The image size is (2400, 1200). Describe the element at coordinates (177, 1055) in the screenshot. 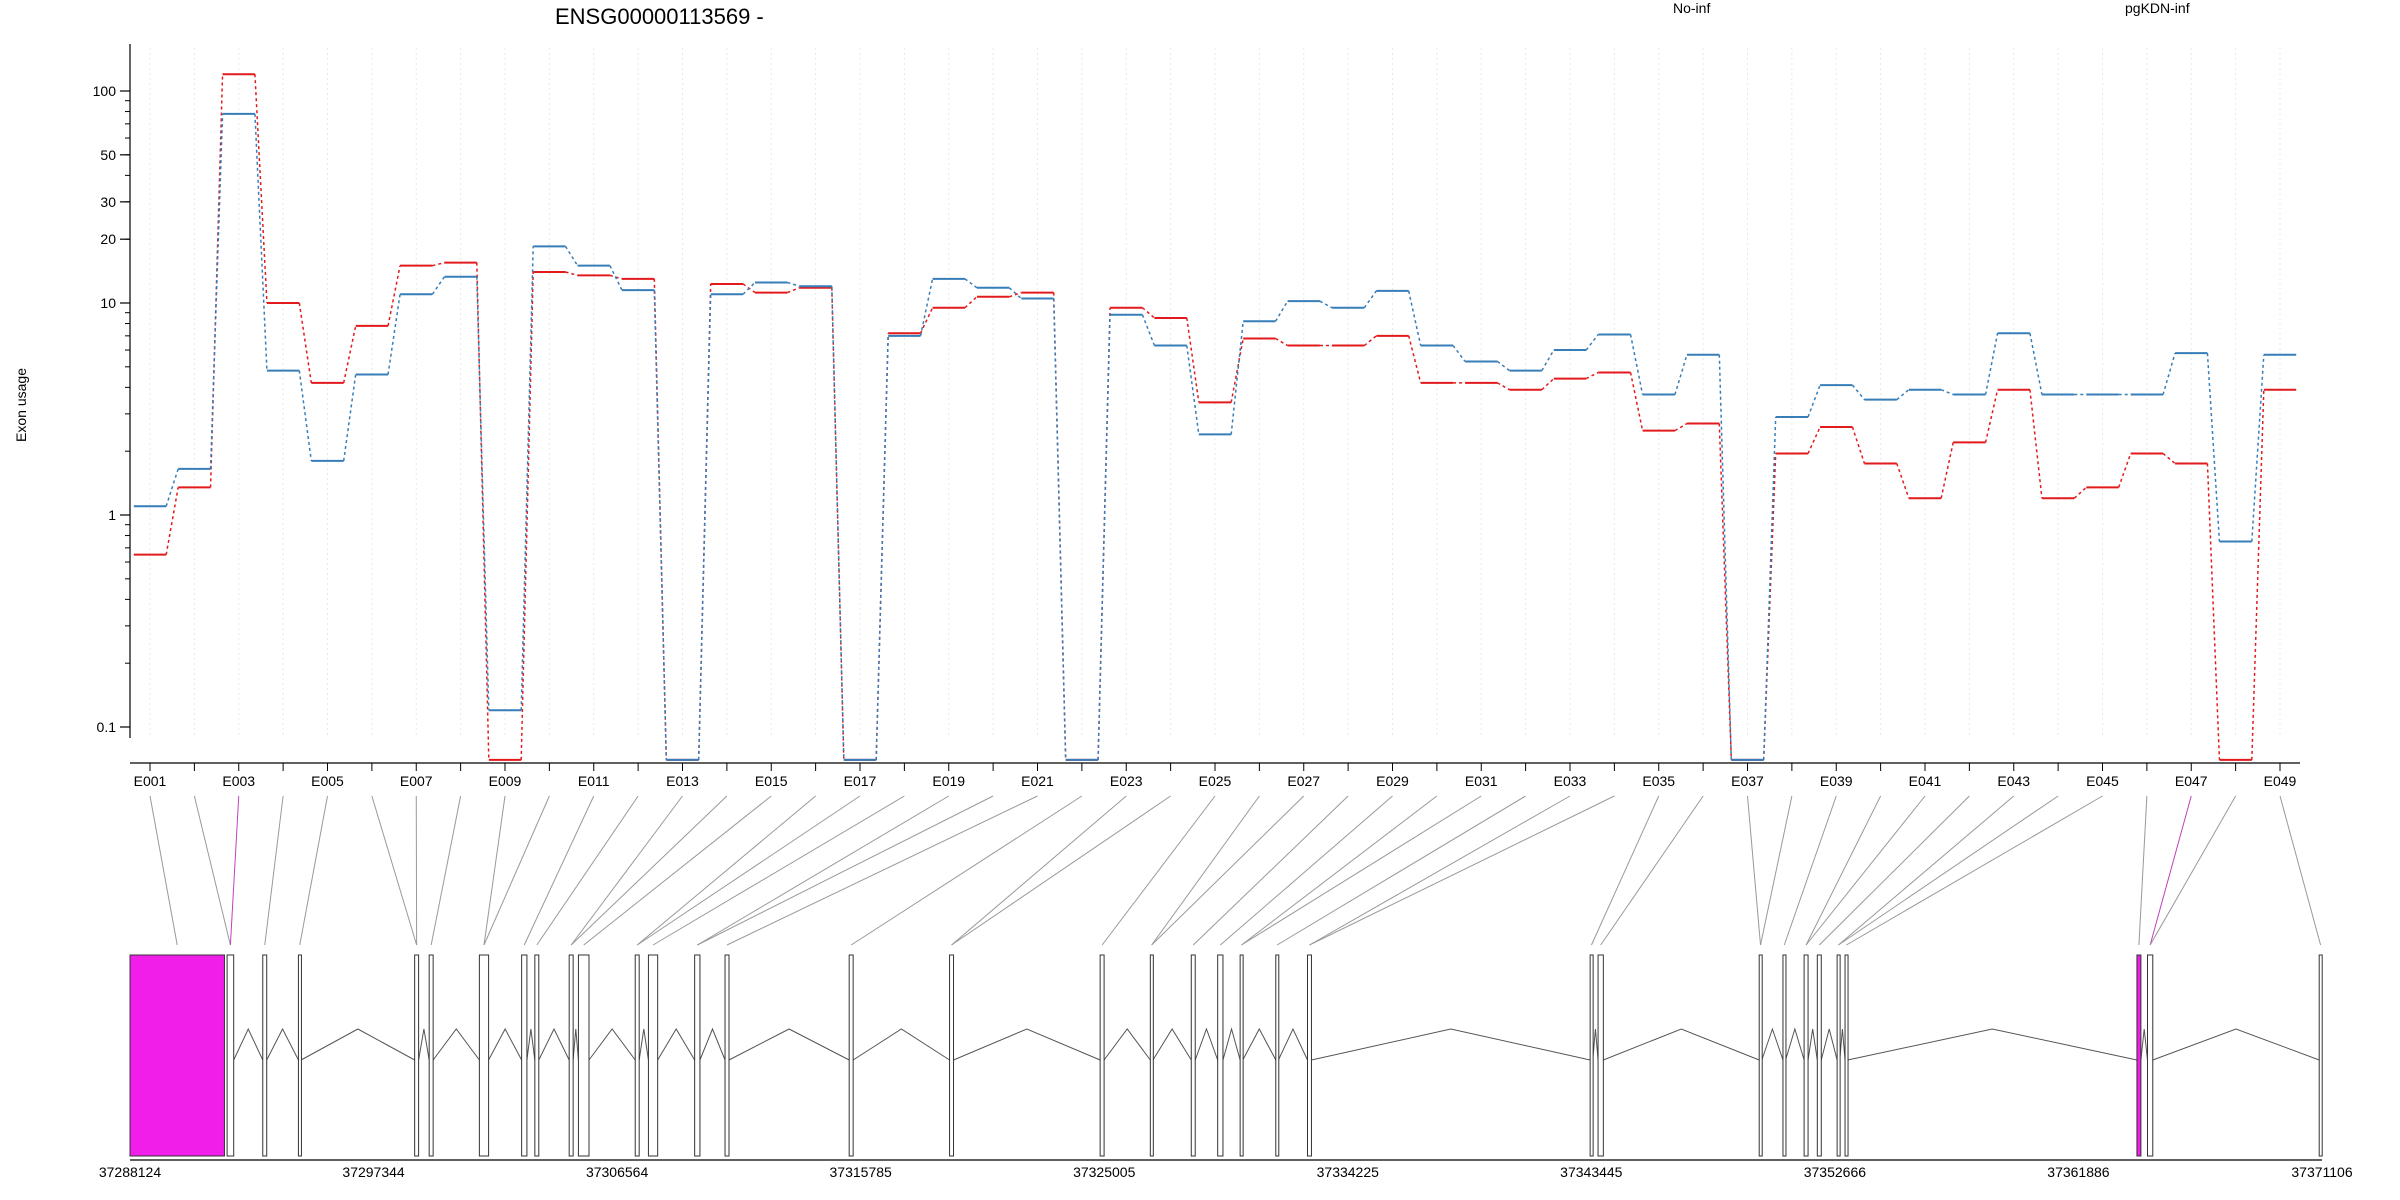

I see `exon-highlighted` at that location.